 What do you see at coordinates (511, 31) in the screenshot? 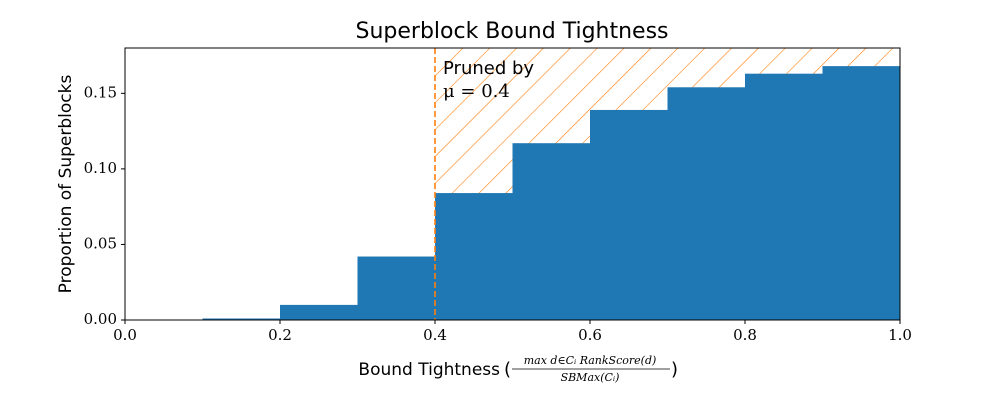
I see `chart-title: Superblock Bound Tightness` at bounding box center [511, 31].